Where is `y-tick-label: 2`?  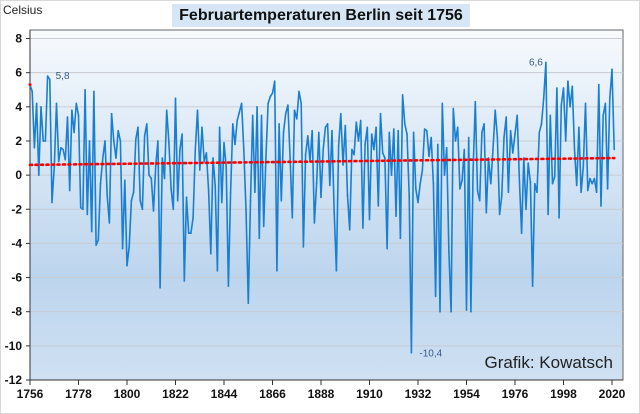
y-tick-label: 2 is located at coordinates (18, 141).